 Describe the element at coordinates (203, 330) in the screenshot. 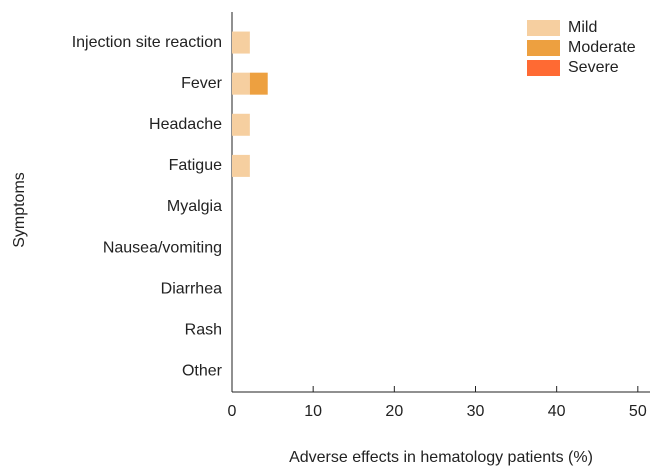

I see `y-tick-label: Rash` at that location.